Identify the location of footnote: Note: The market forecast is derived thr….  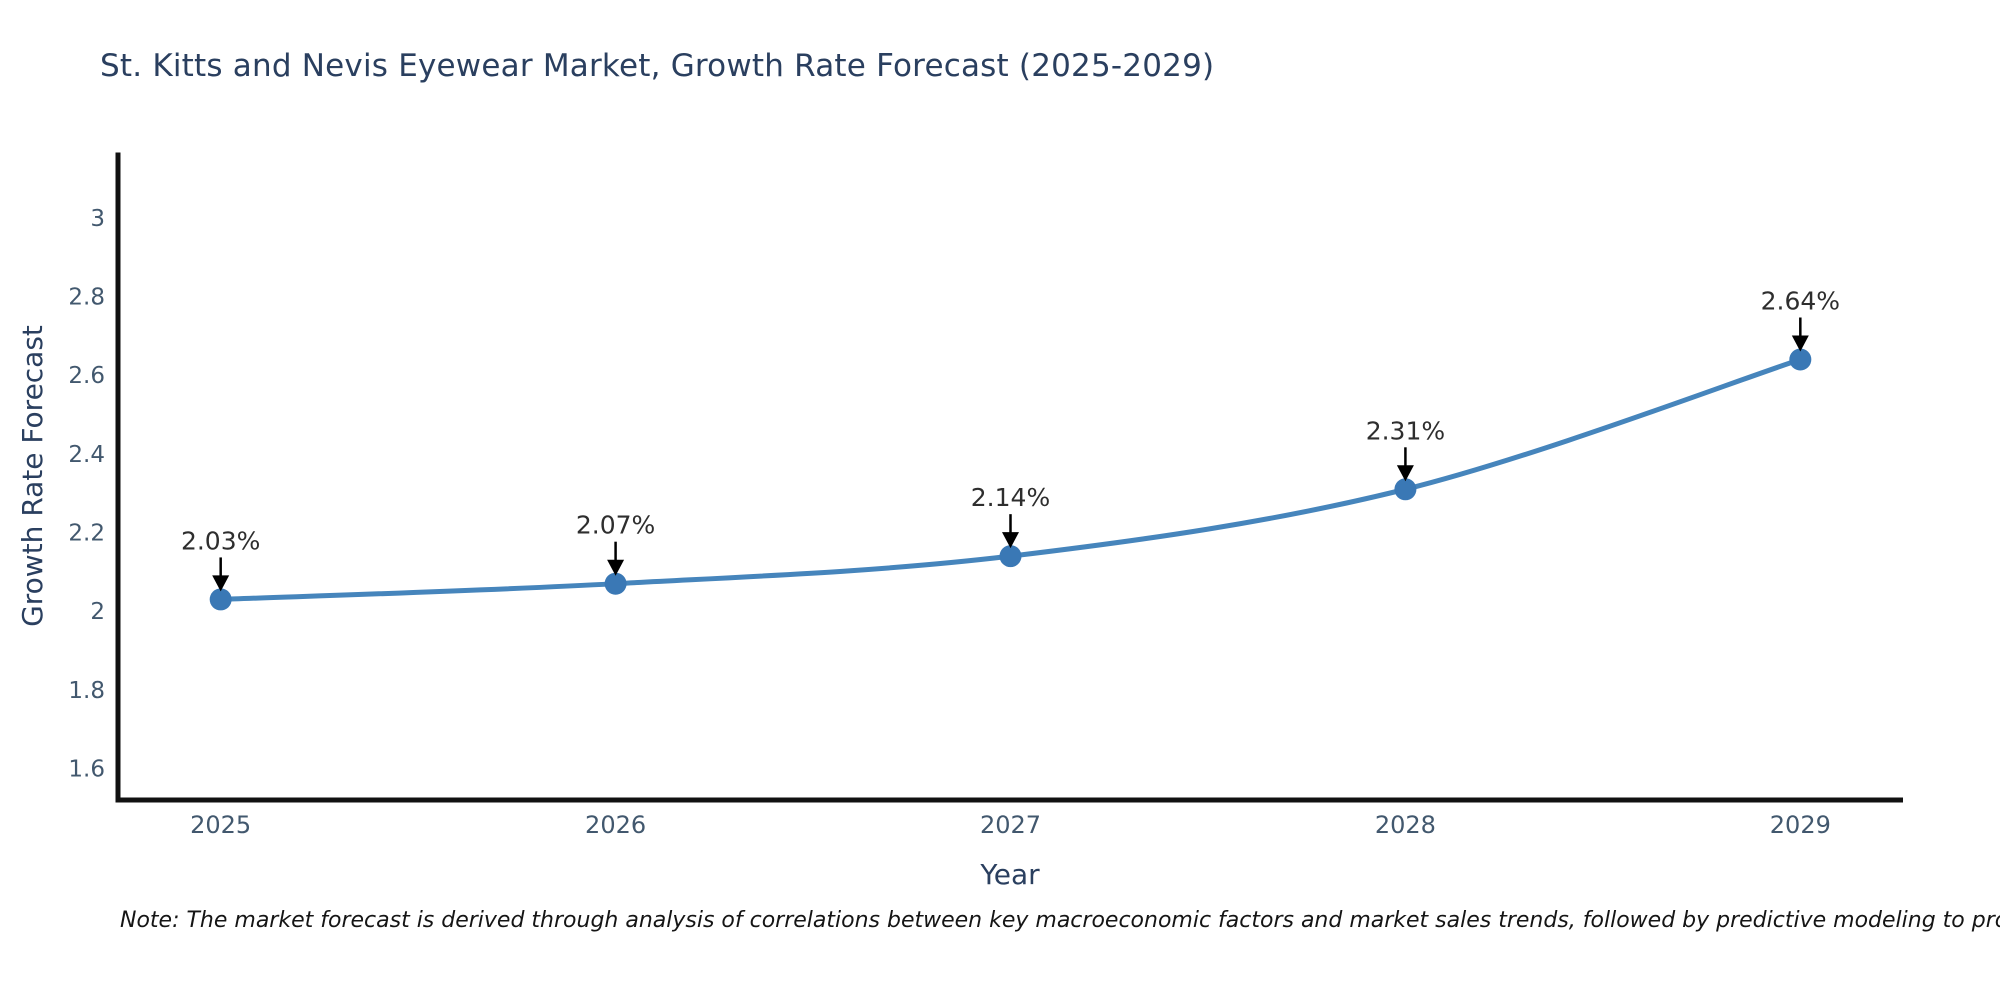
(1060, 920).